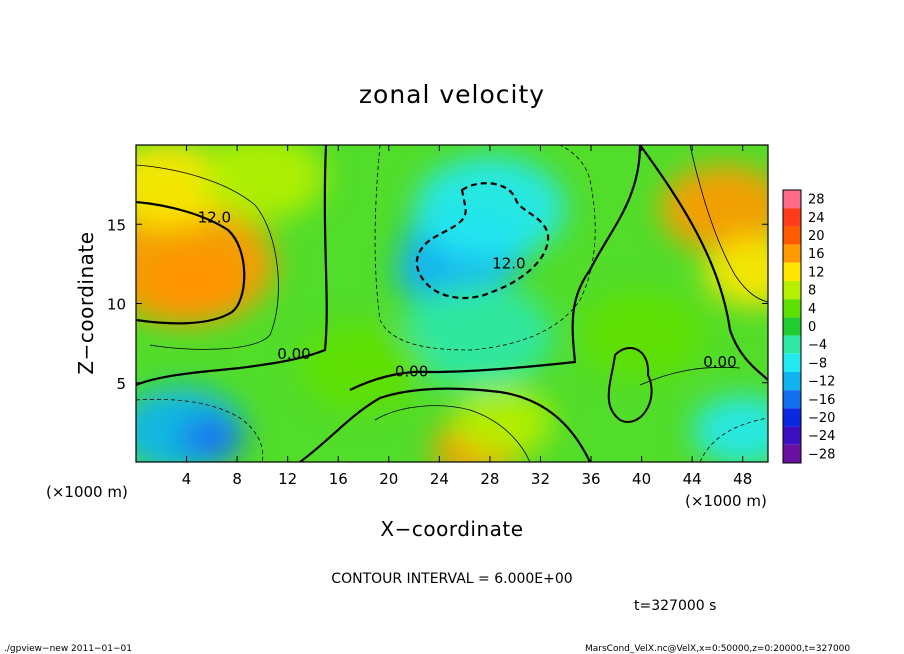 The width and height of the screenshot is (904, 654). Describe the element at coordinates (187, 479) in the screenshot. I see `x-tick-label-4: 4` at that location.